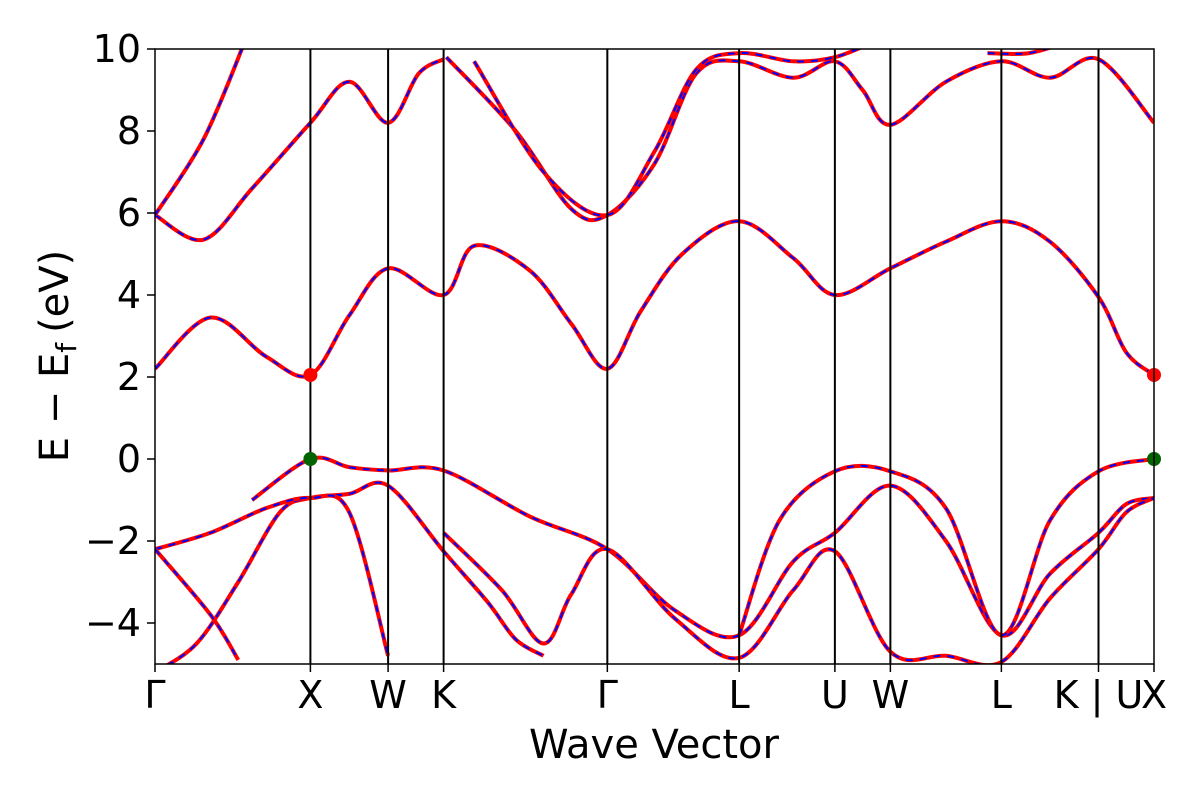 Image resolution: width=1200 pixels, height=800 pixels. What do you see at coordinates (310, 374) in the screenshot?
I see `cbm-marker` at bounding box center [310, 374].